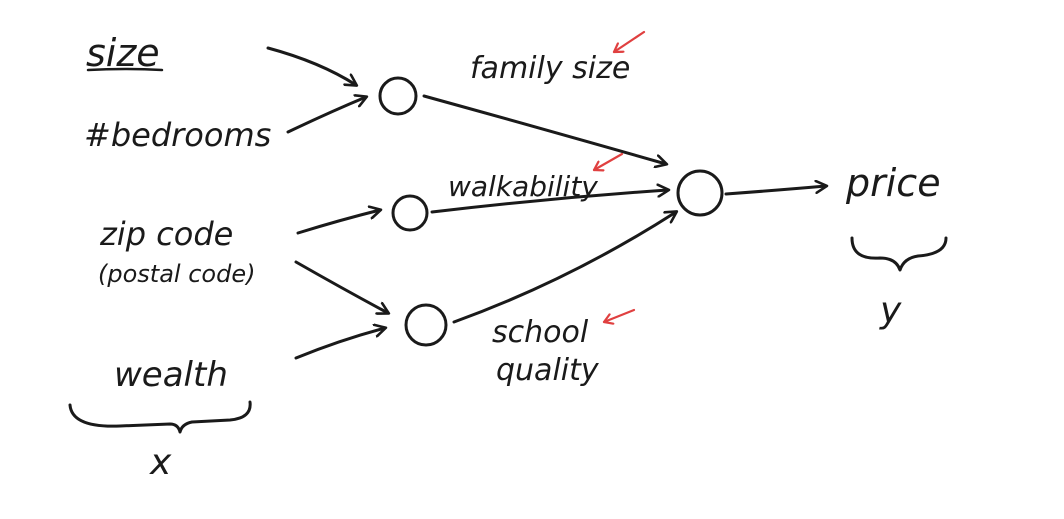 The image size is (1064, 519). What do you see at coordinates (608, 161) in the screenshot?
I see `red-arrow-walkability` at bounding box center [608, 161].